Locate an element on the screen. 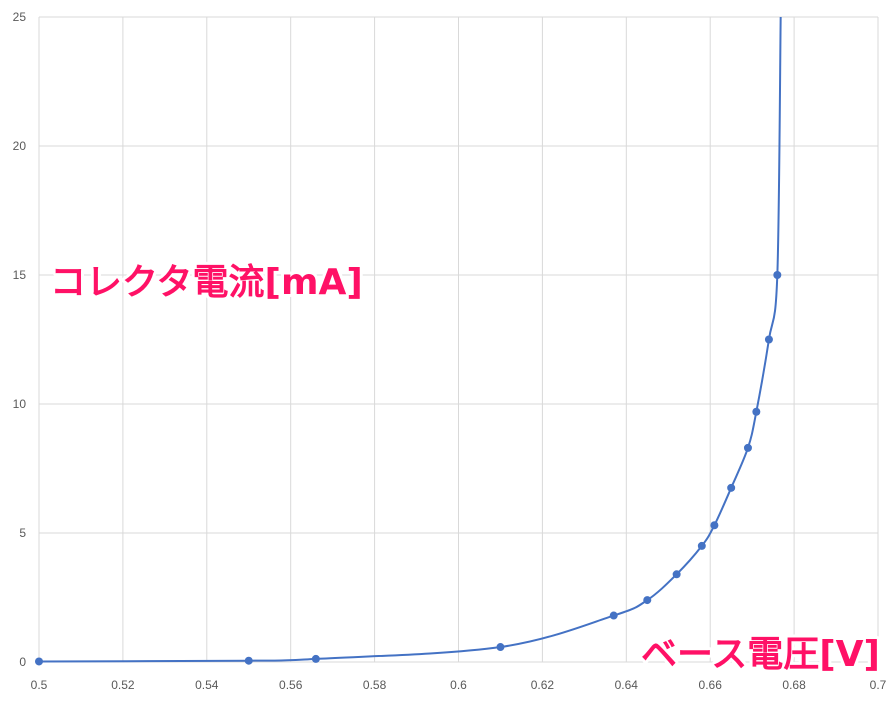 This screenshot has height=702, width=894. y-tick-label-5: 25 is located at coordinates (20, 17).